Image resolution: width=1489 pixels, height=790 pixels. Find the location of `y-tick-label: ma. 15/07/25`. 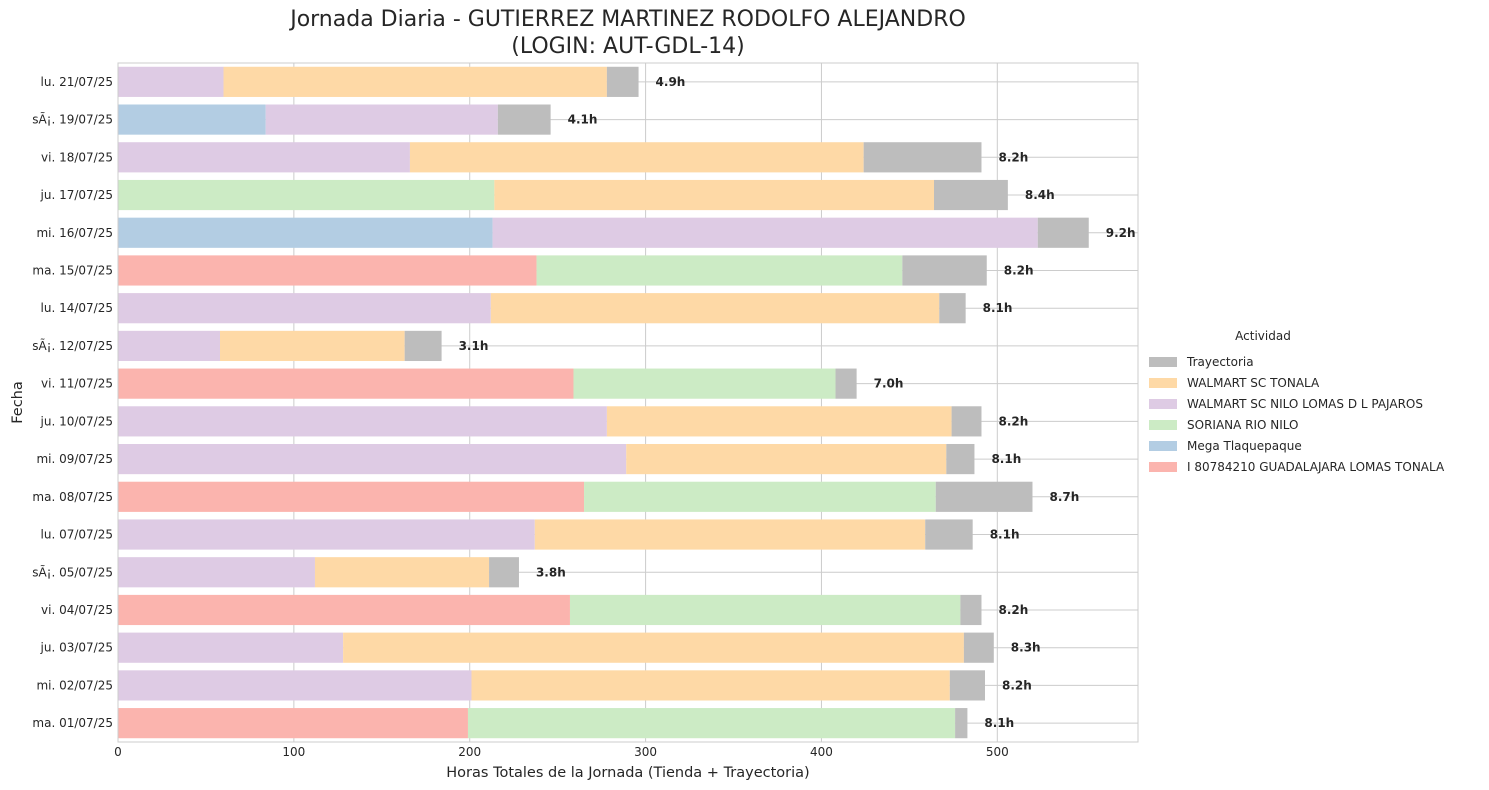

y-tick-label: ma. 15/07/25 is located at coordinates (72, 270).